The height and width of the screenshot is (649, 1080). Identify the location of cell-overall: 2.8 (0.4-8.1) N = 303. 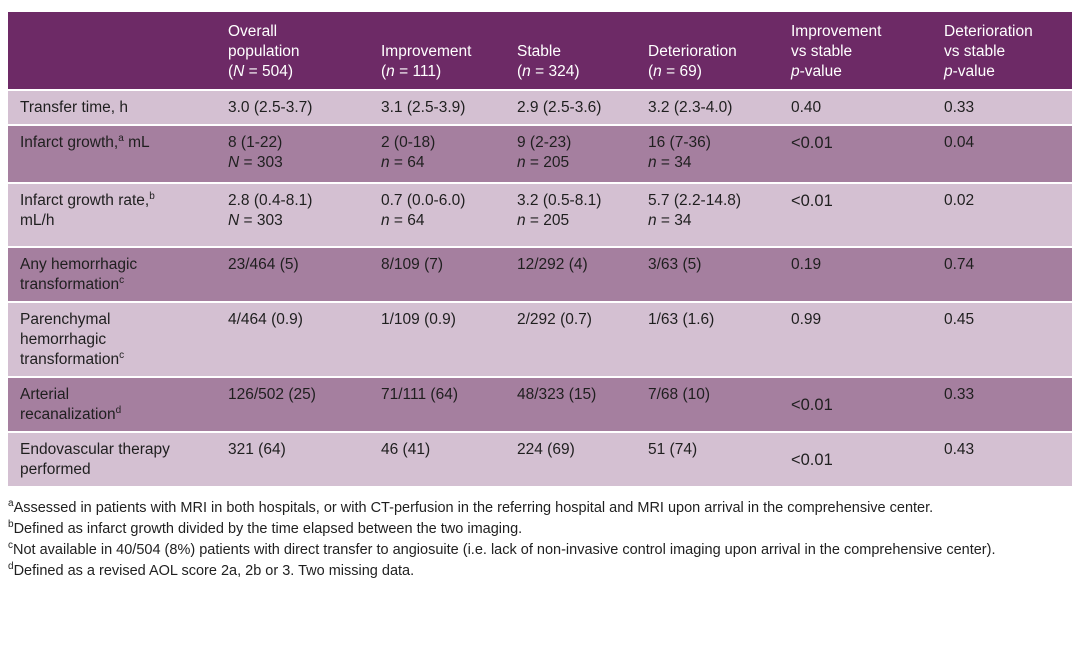
(292, 214).